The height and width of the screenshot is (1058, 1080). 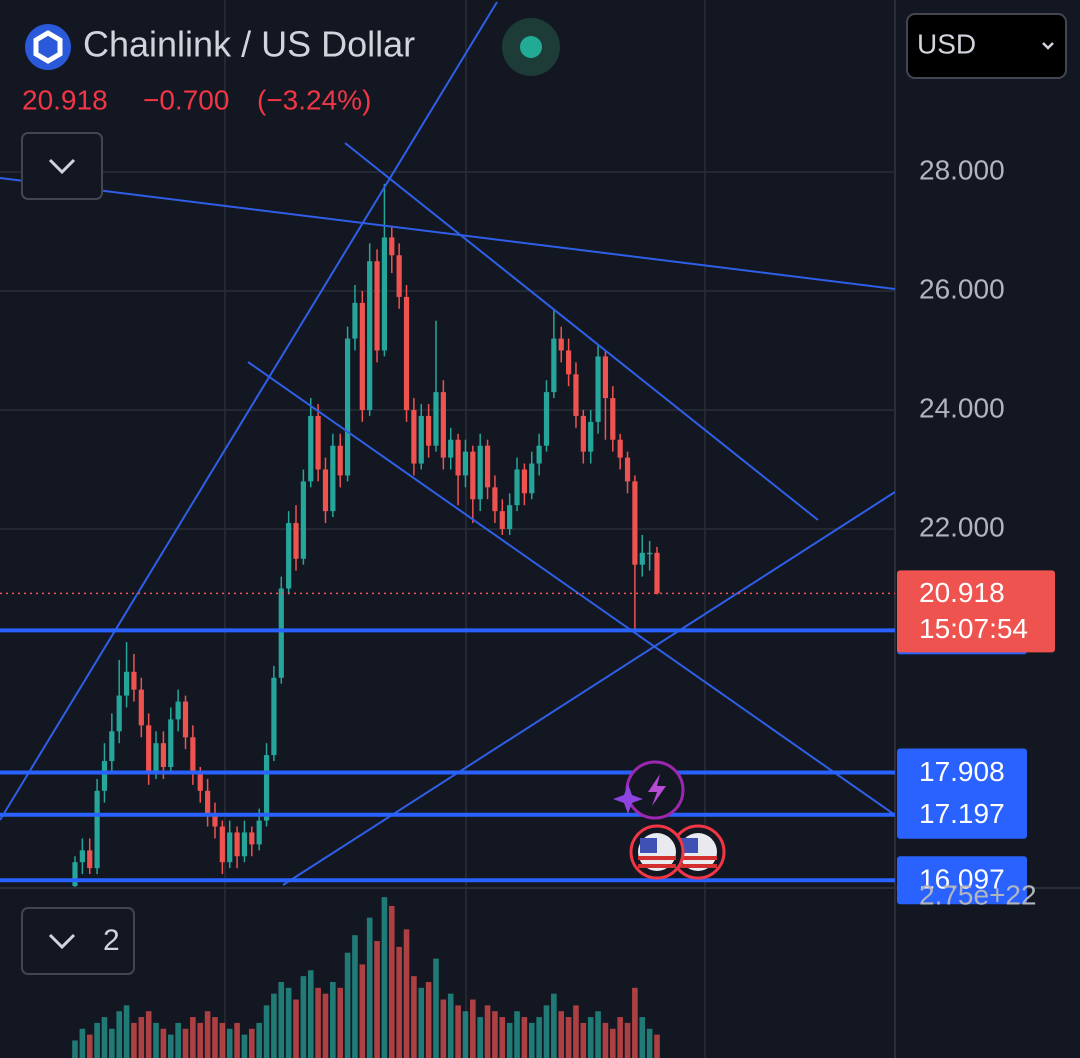 I want to click on price-change: −0.700, so click(x=186, y=99).